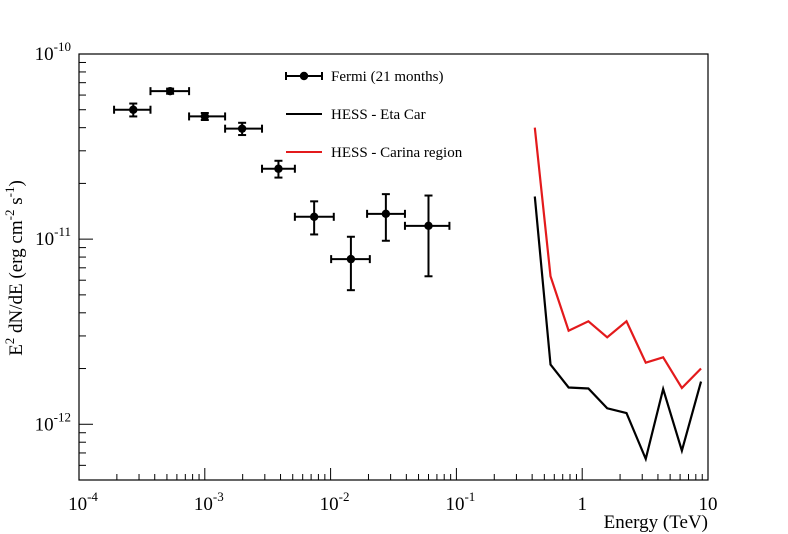 Image resolution: width=788 pixels, height=534 pixels. Describe the element at coordinates (460, 502) in the screenshot. I see `x-tick-label: 10⁻¹` at that location.